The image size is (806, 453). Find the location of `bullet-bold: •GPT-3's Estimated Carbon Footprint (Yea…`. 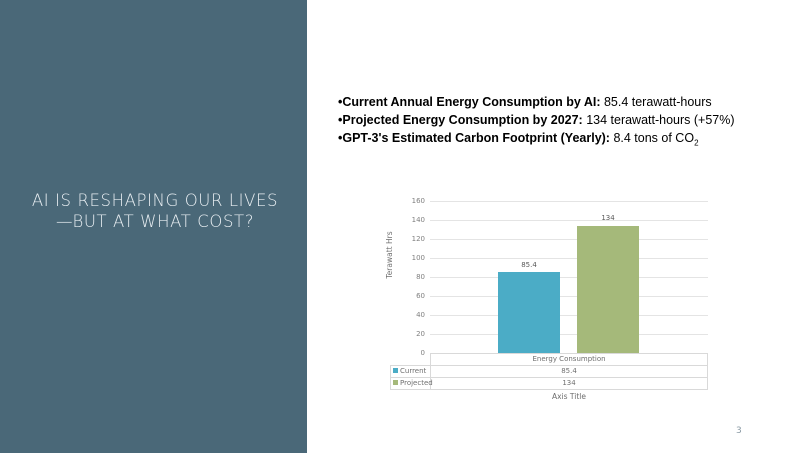

bullet-bold: •GPT-3's Estimated Carbon Footprint (Yea… is located at coordinates (474, 138).